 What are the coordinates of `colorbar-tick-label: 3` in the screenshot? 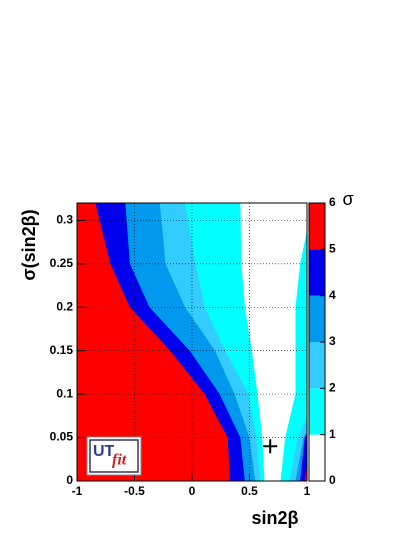 It's located at (332, 341).